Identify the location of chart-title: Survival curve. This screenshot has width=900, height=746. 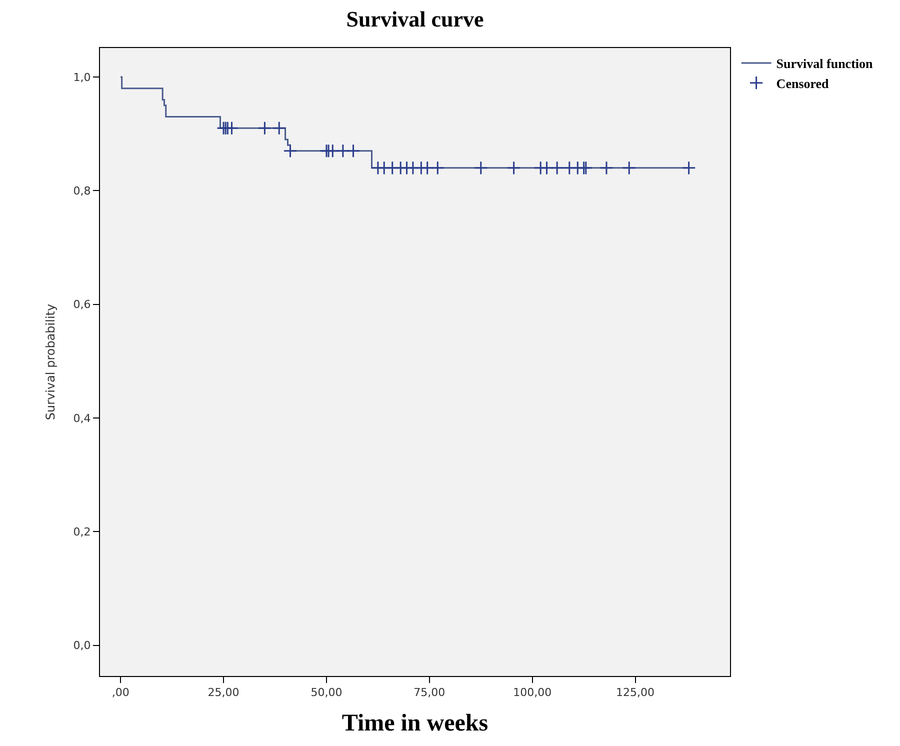
(415, 19).